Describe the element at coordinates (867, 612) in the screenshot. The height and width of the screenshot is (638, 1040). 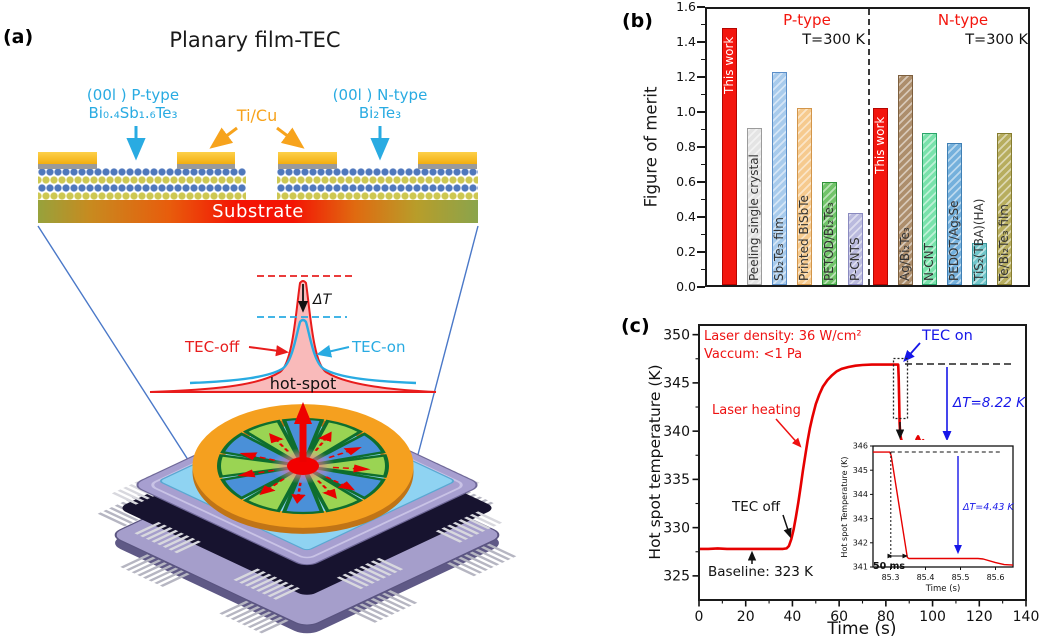
I see `c-x-axis-ticks: 0 20 40 60 80 100 120 140` at that location.